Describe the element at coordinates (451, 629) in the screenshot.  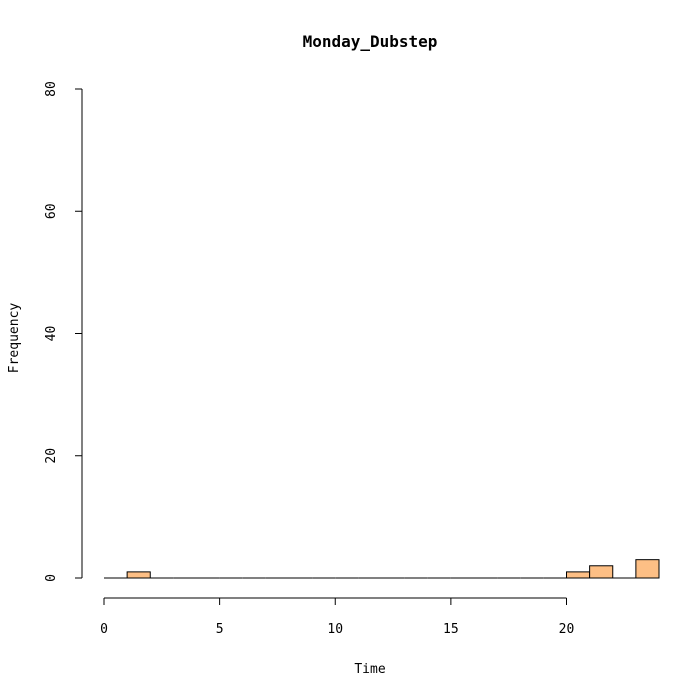
I see `x-tick-label: 15` at that location.